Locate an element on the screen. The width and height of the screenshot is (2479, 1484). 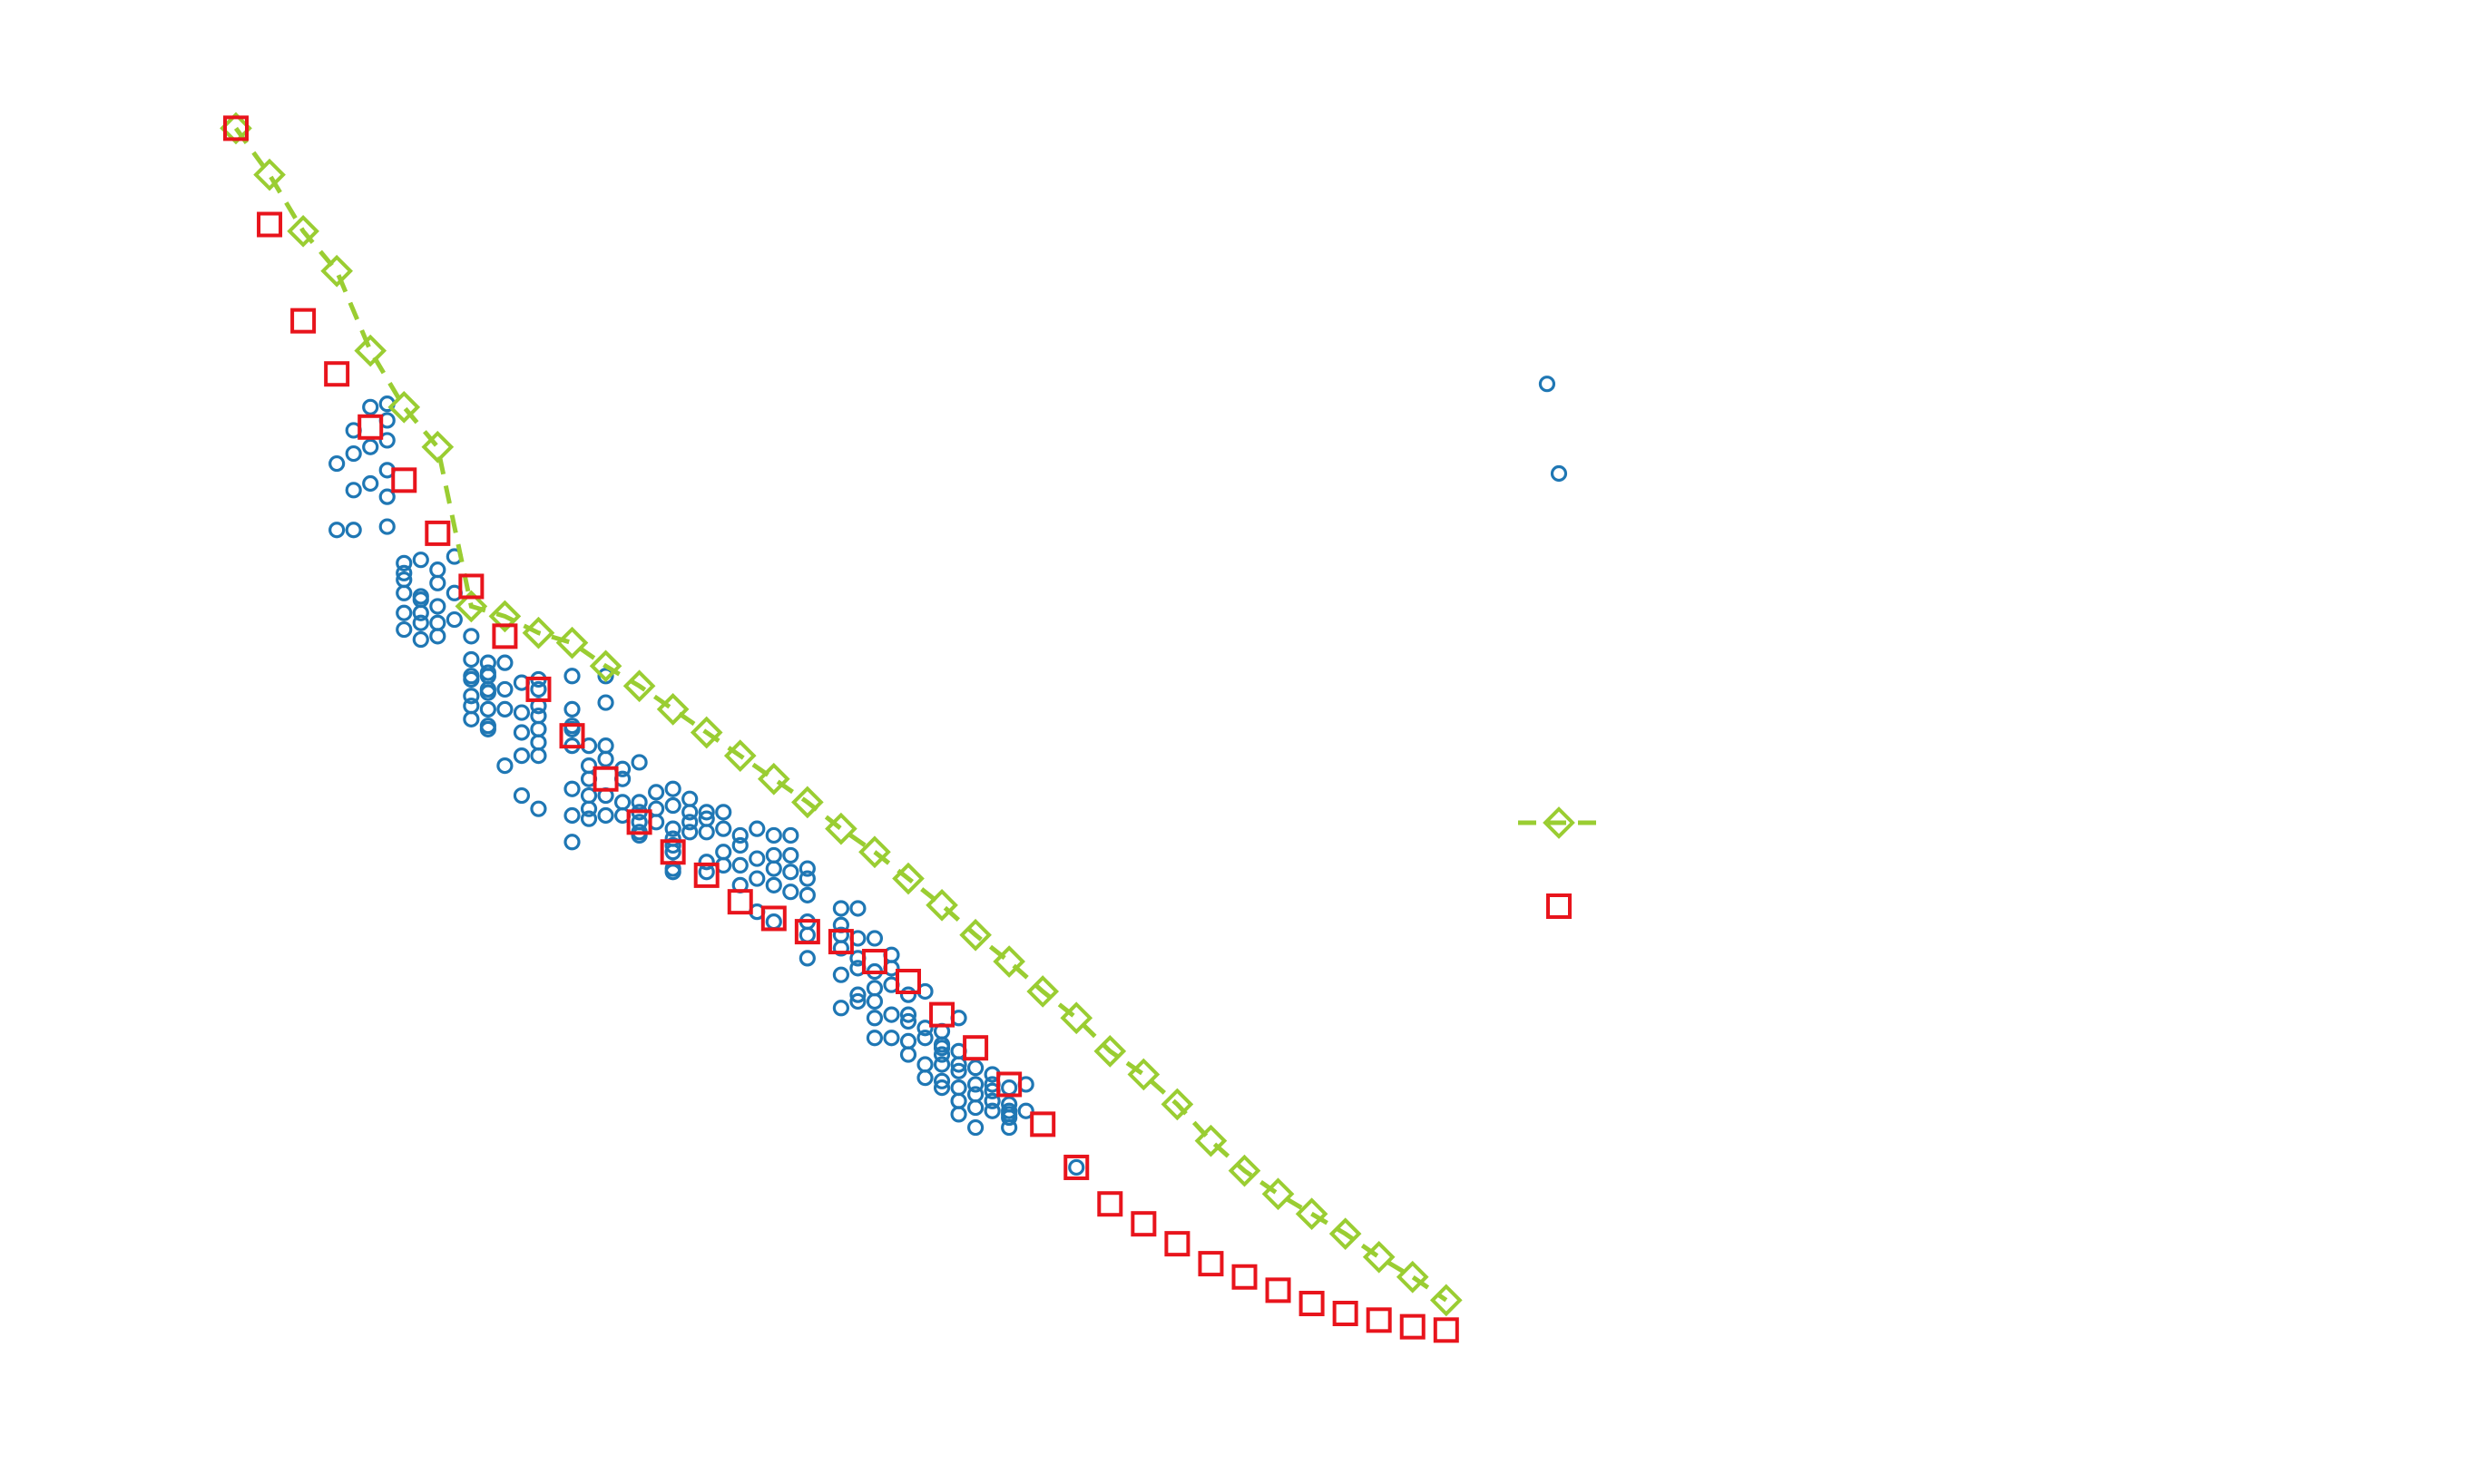
legend-optimal-marker is located at coordinates (1559, 906).